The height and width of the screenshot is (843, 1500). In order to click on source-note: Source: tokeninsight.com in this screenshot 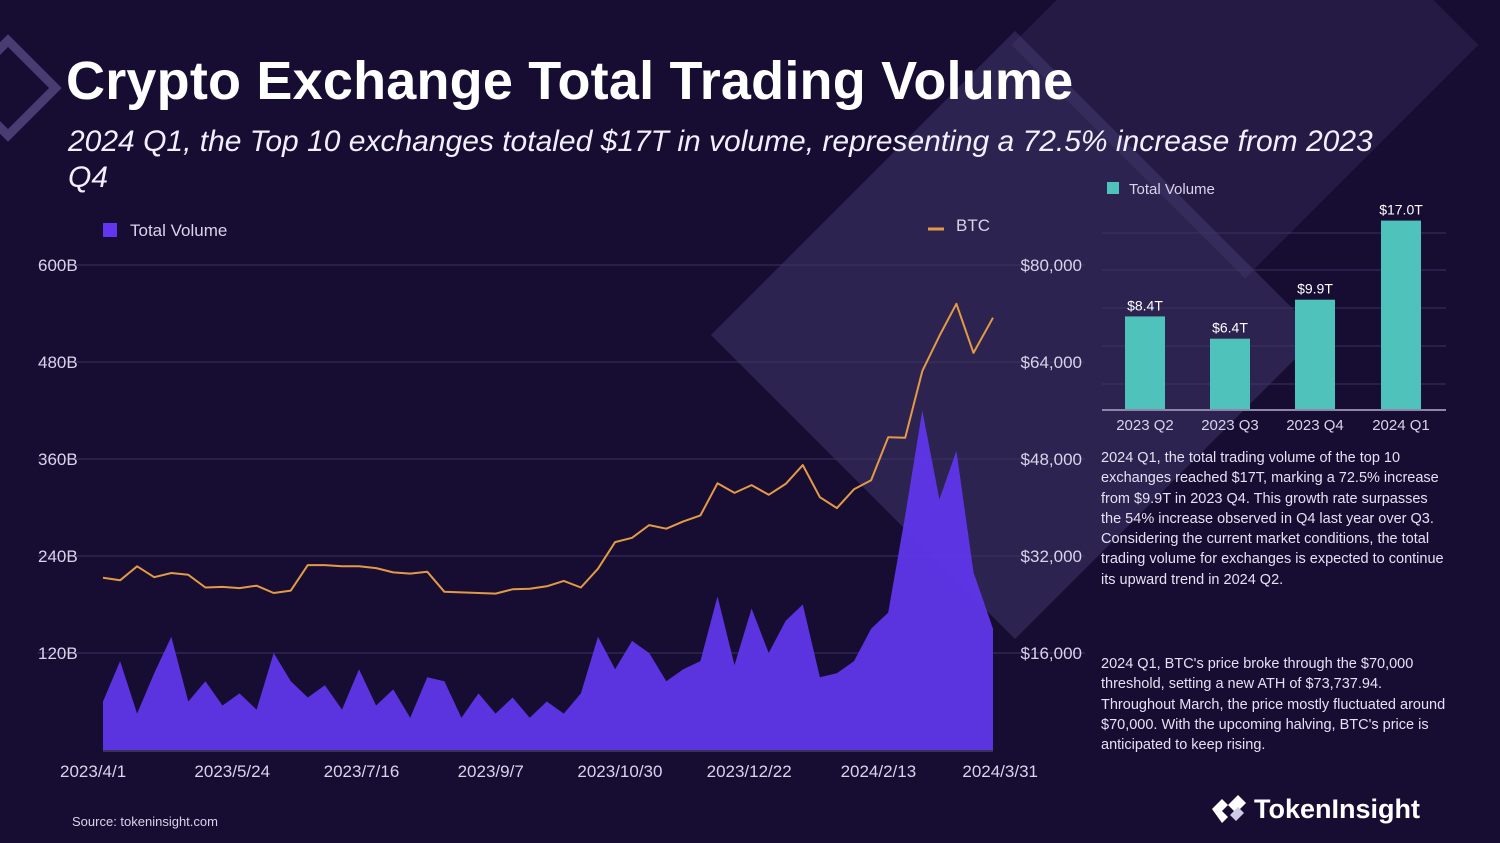, I will do `click(145, 821)`.